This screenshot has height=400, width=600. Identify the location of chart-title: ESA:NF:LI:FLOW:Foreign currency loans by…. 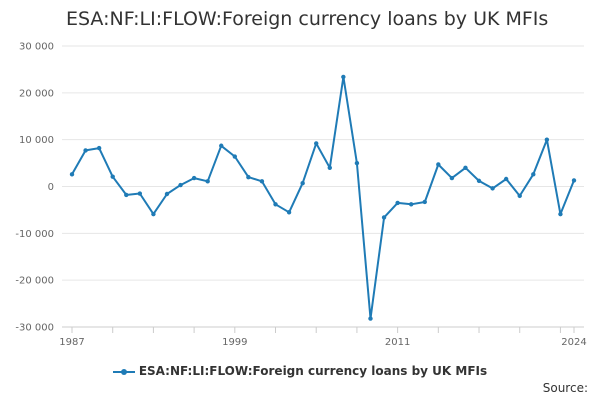
(307, 19).